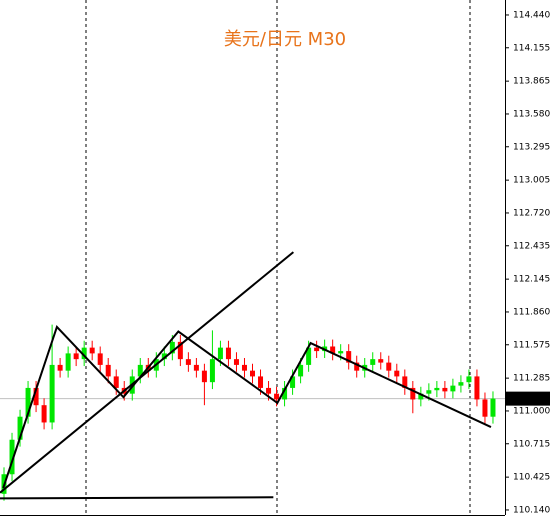  I want to click on y-tick-label: 110.425, so click(531, 478).